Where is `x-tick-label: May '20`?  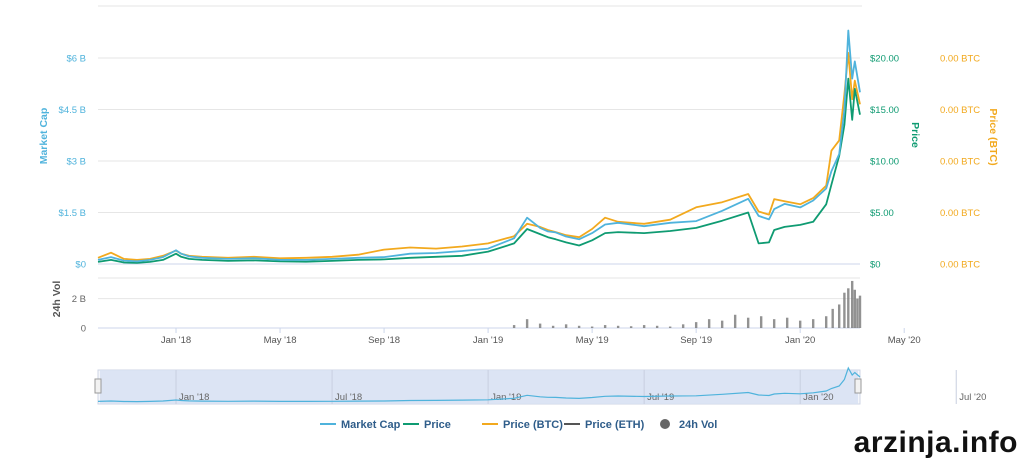
x-tick-label: May '20 is located at coordinates (904, 340).